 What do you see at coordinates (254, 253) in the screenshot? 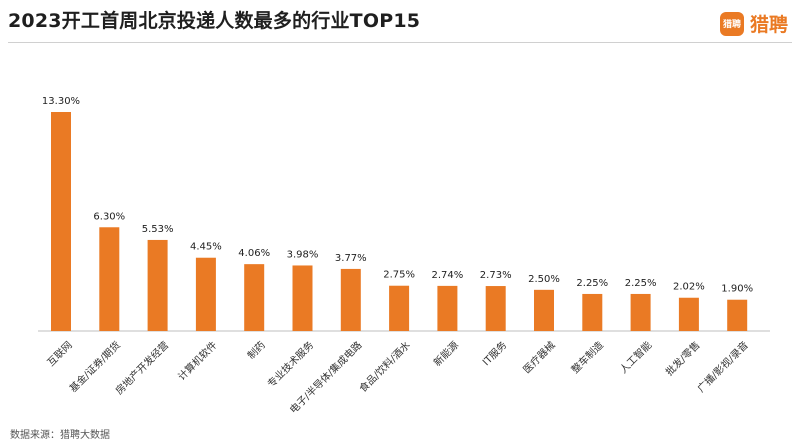
I see `data-label: 4.06%` at bounding box center [254, 253].